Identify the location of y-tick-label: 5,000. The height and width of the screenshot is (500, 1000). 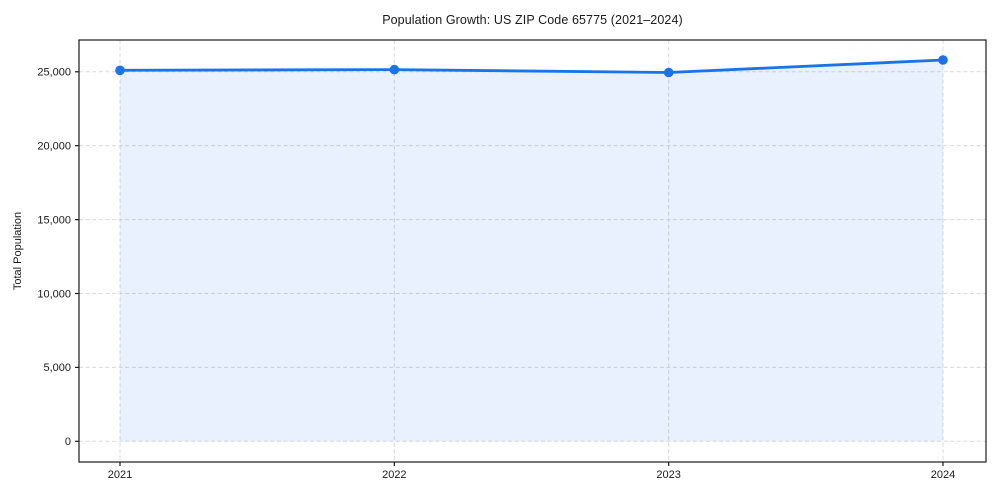
(57, 368).